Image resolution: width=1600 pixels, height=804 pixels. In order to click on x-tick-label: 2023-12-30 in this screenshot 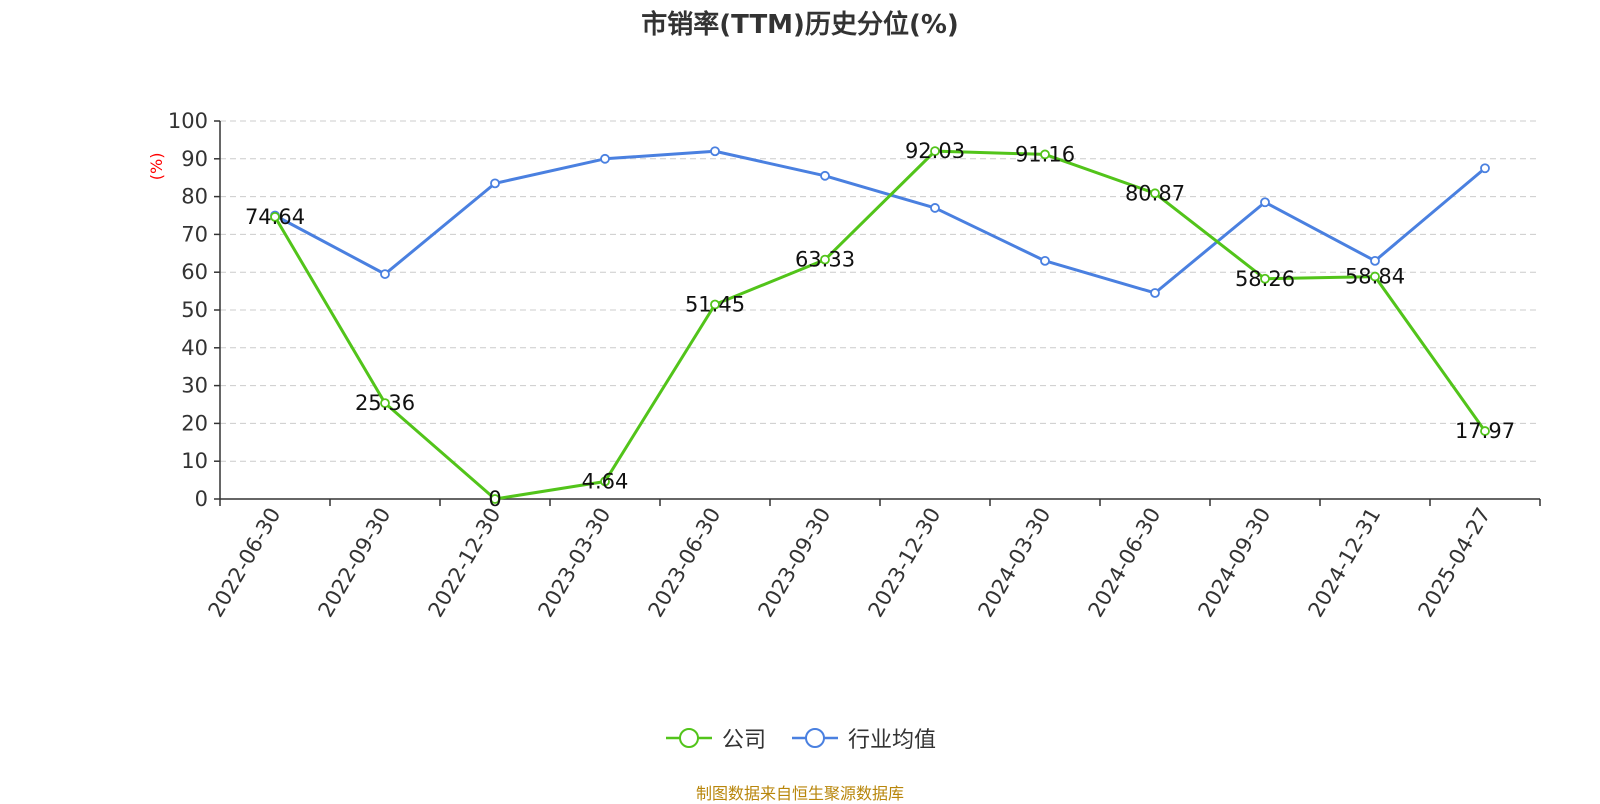, I will do `click(905, 563)`.